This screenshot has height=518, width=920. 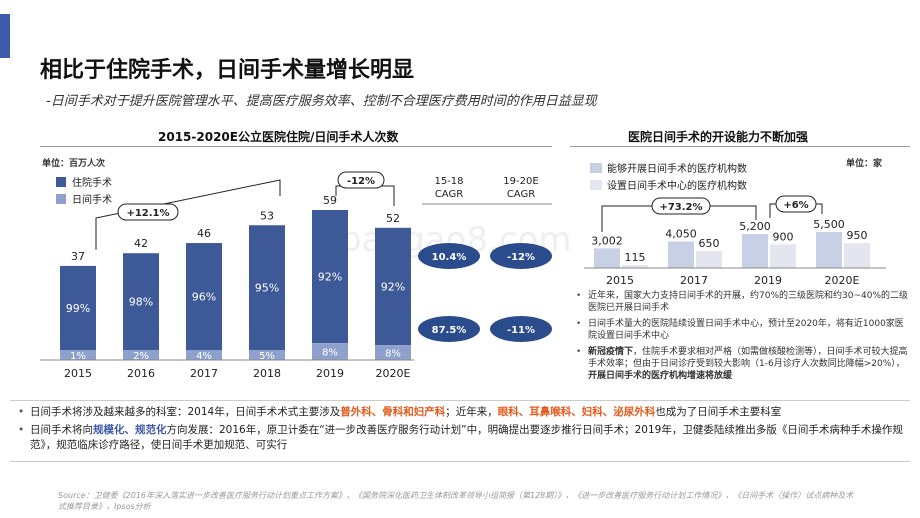 I want to click on right-x-tick-2020E: 2020E, so click(x=842, y=280).